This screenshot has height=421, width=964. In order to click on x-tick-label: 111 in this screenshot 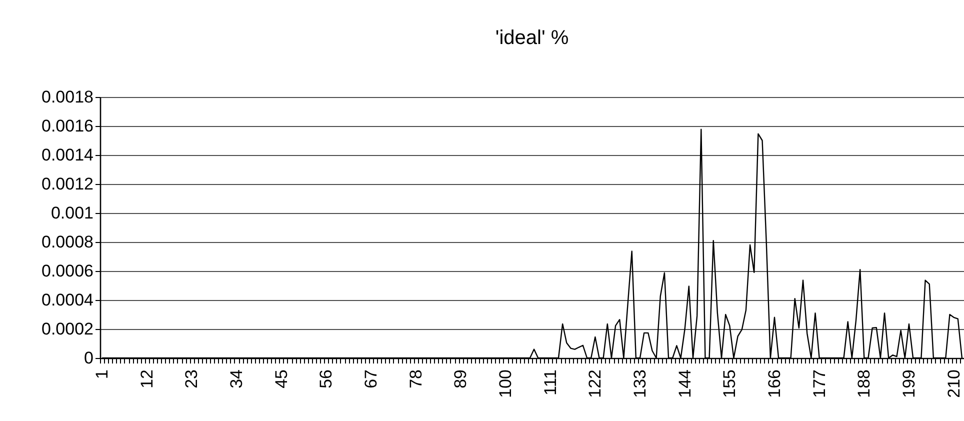, I will do `click(550, 383)`.